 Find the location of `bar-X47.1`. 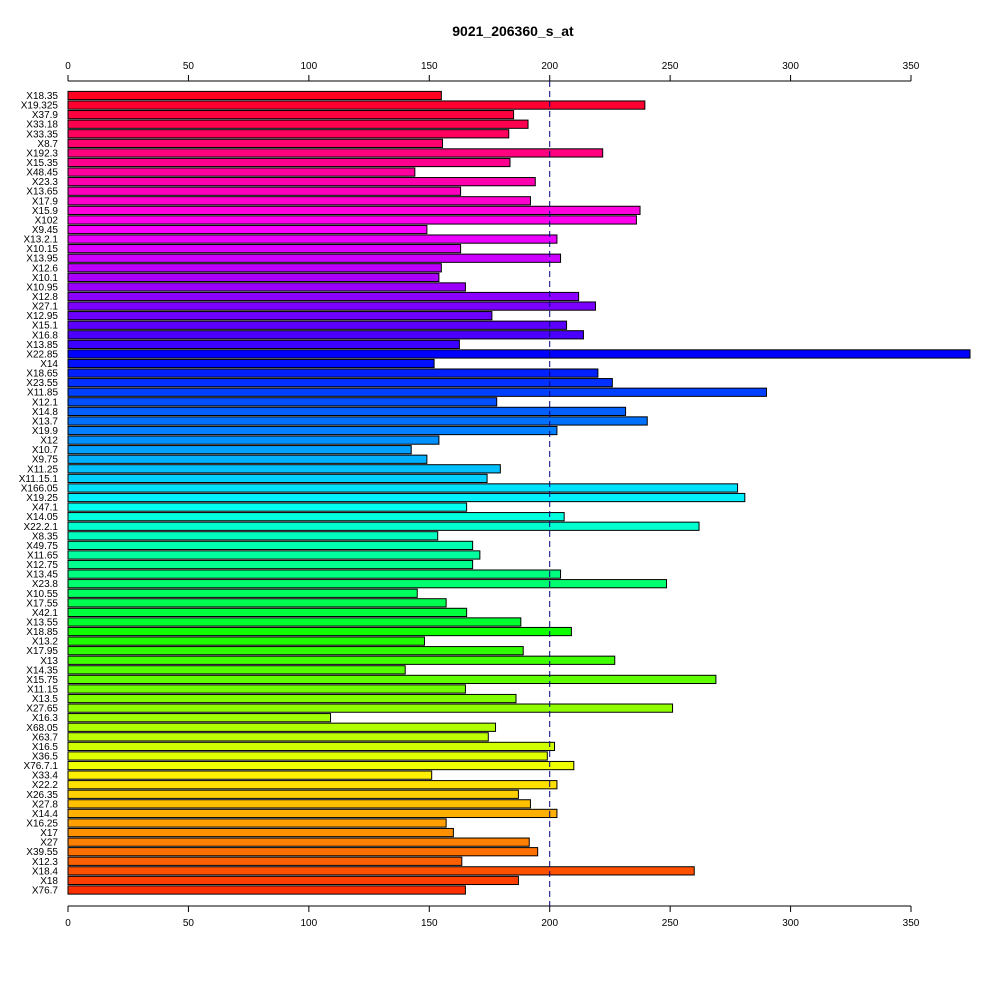

bar-X47.1 is located at coordinates (267, 507).